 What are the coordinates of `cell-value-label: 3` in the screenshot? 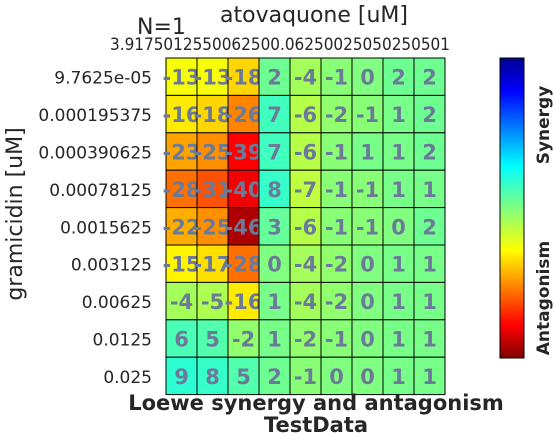 It's located at (274, 227).